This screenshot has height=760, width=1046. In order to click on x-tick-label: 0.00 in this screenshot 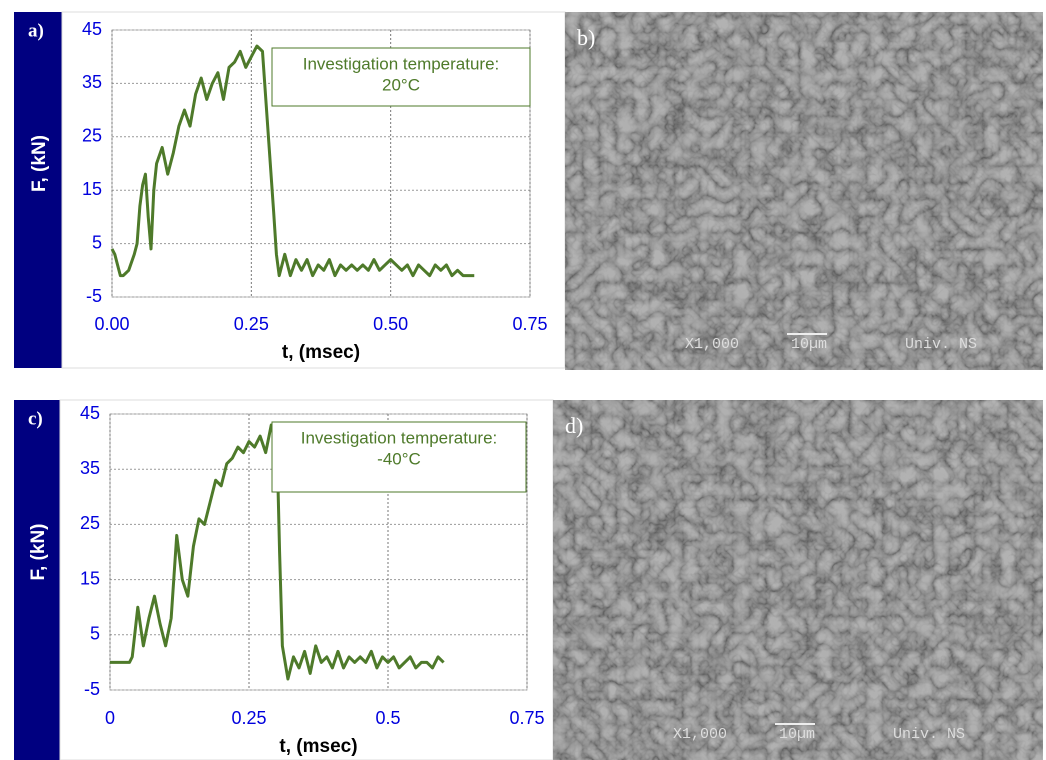, I will do `click(111, 324)`.